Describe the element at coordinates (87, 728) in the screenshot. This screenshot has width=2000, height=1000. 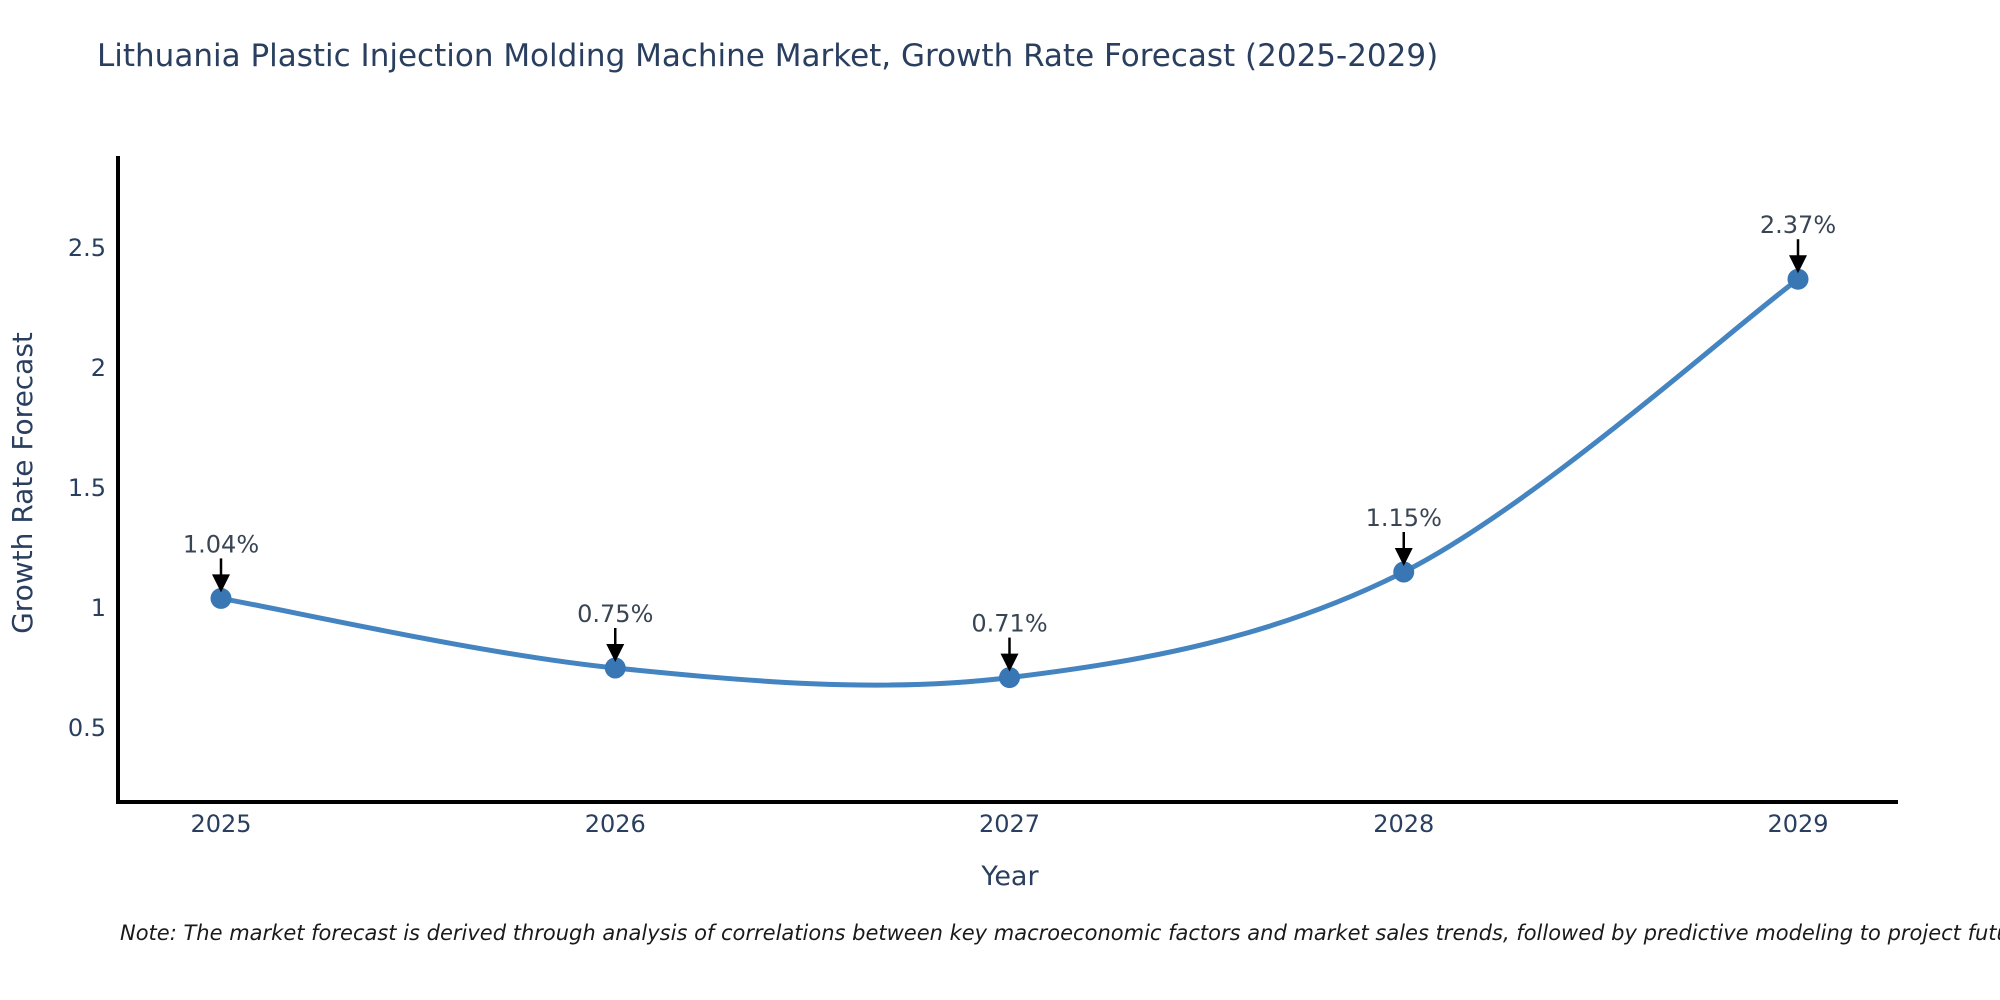
I see `y-tick-label: 0.5` at that location.